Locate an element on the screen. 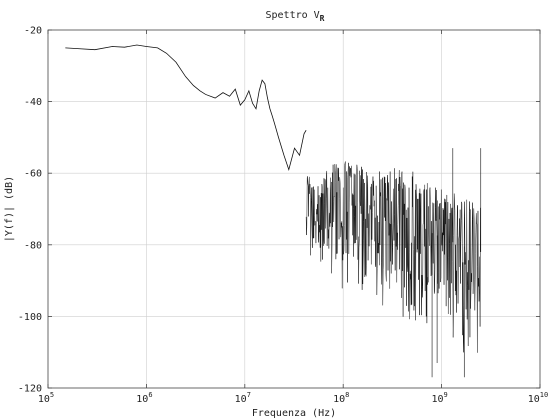 The height and width of the screenshot is (420, 560). y-tick-label: -100 is located at coordinates (30, 317).